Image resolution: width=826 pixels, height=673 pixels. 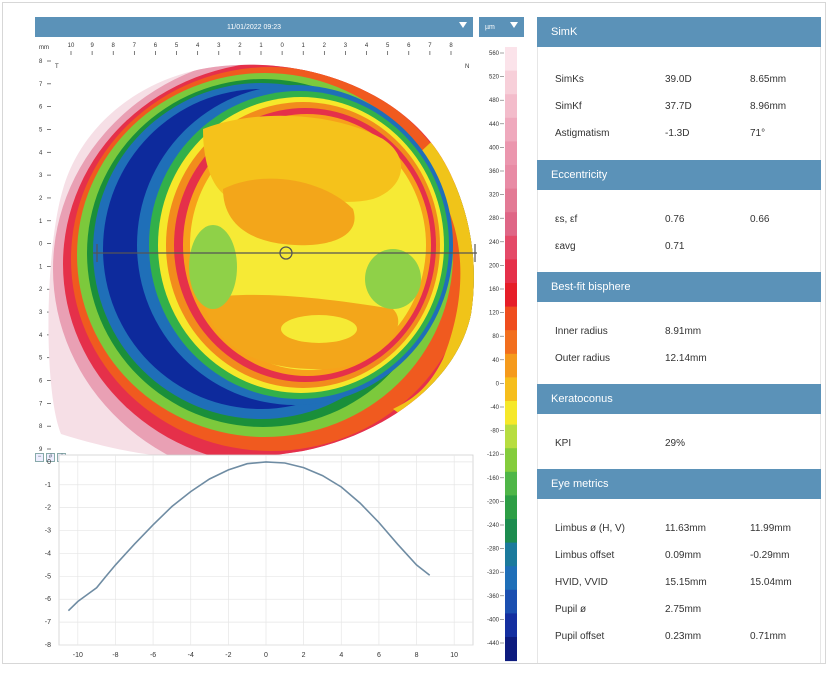 I want to click on metric-value: 37.7D, so click(x=678, y=106).